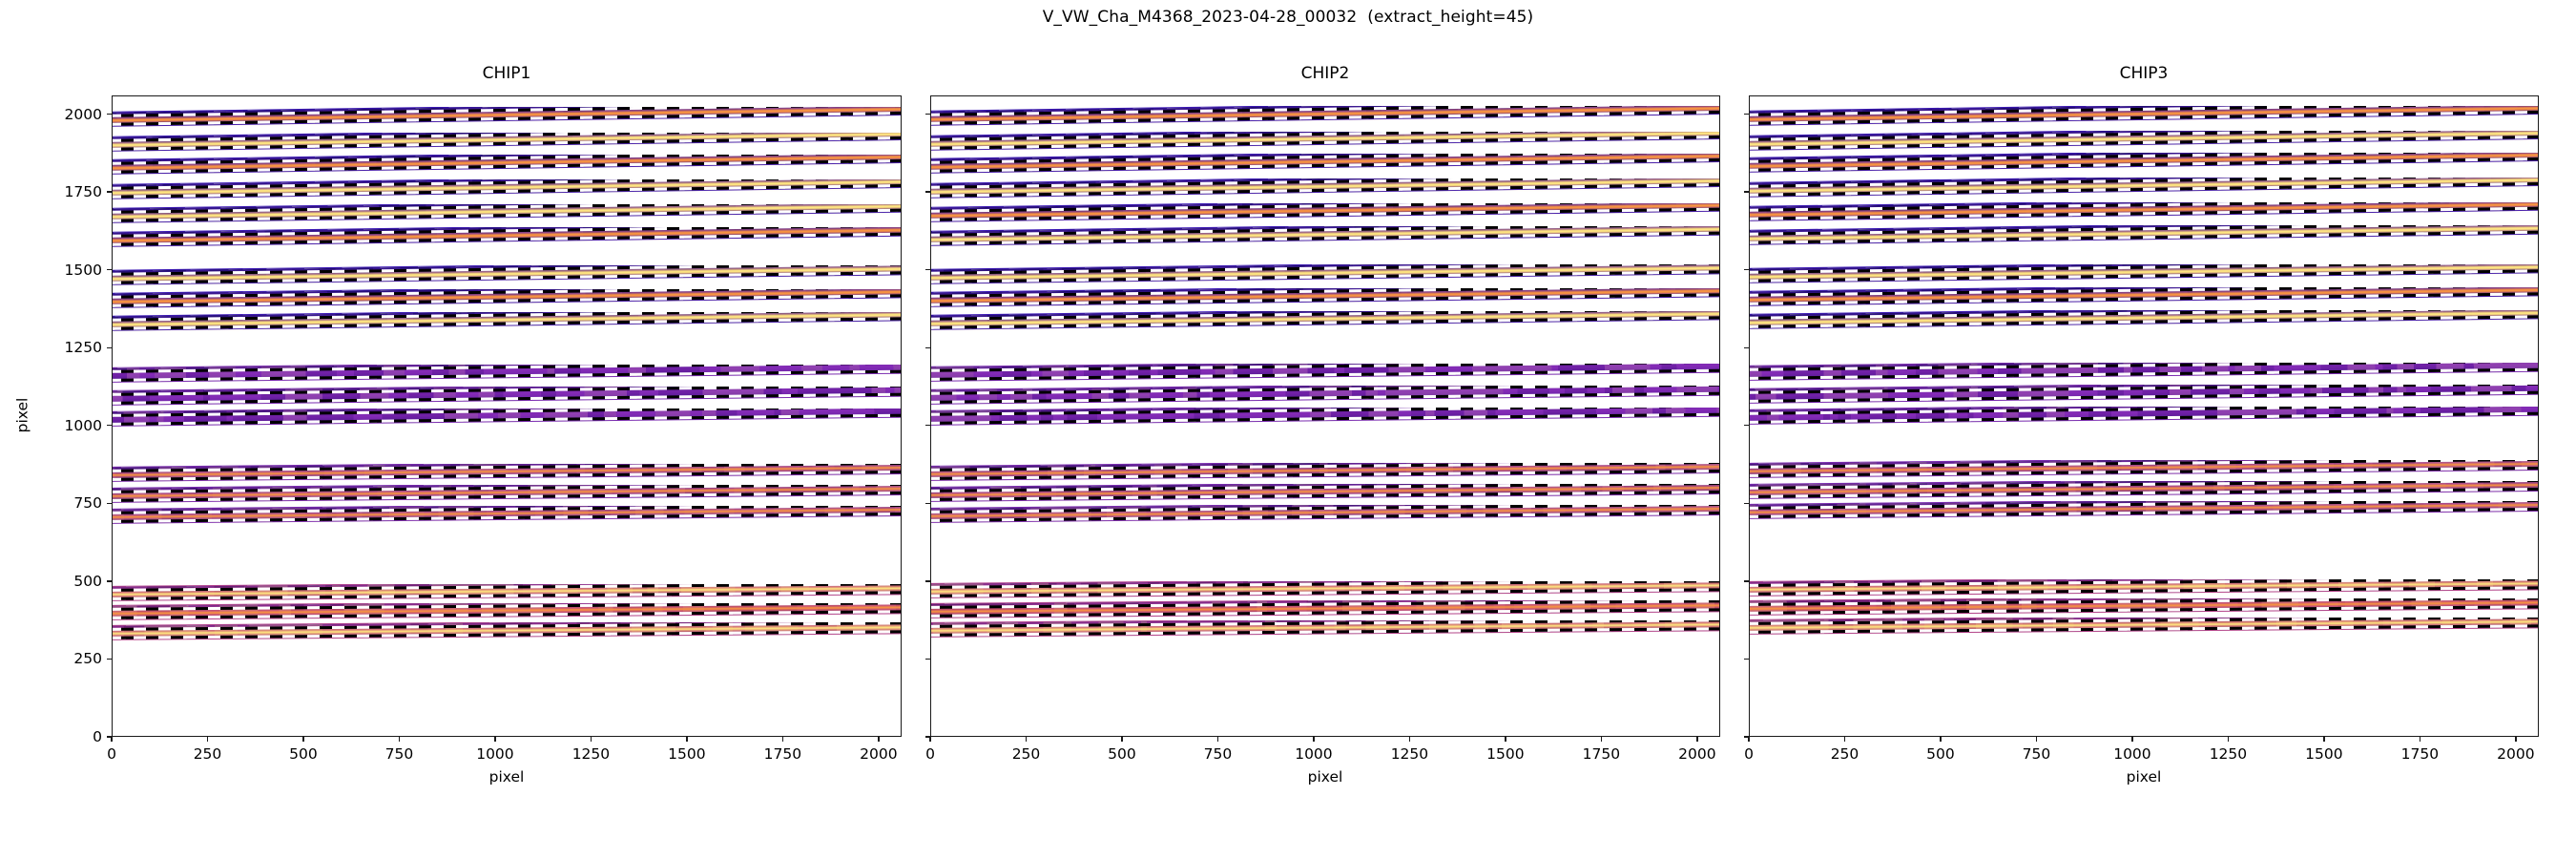  I want to click on panel-title: CHIP1, so click(506, 73).